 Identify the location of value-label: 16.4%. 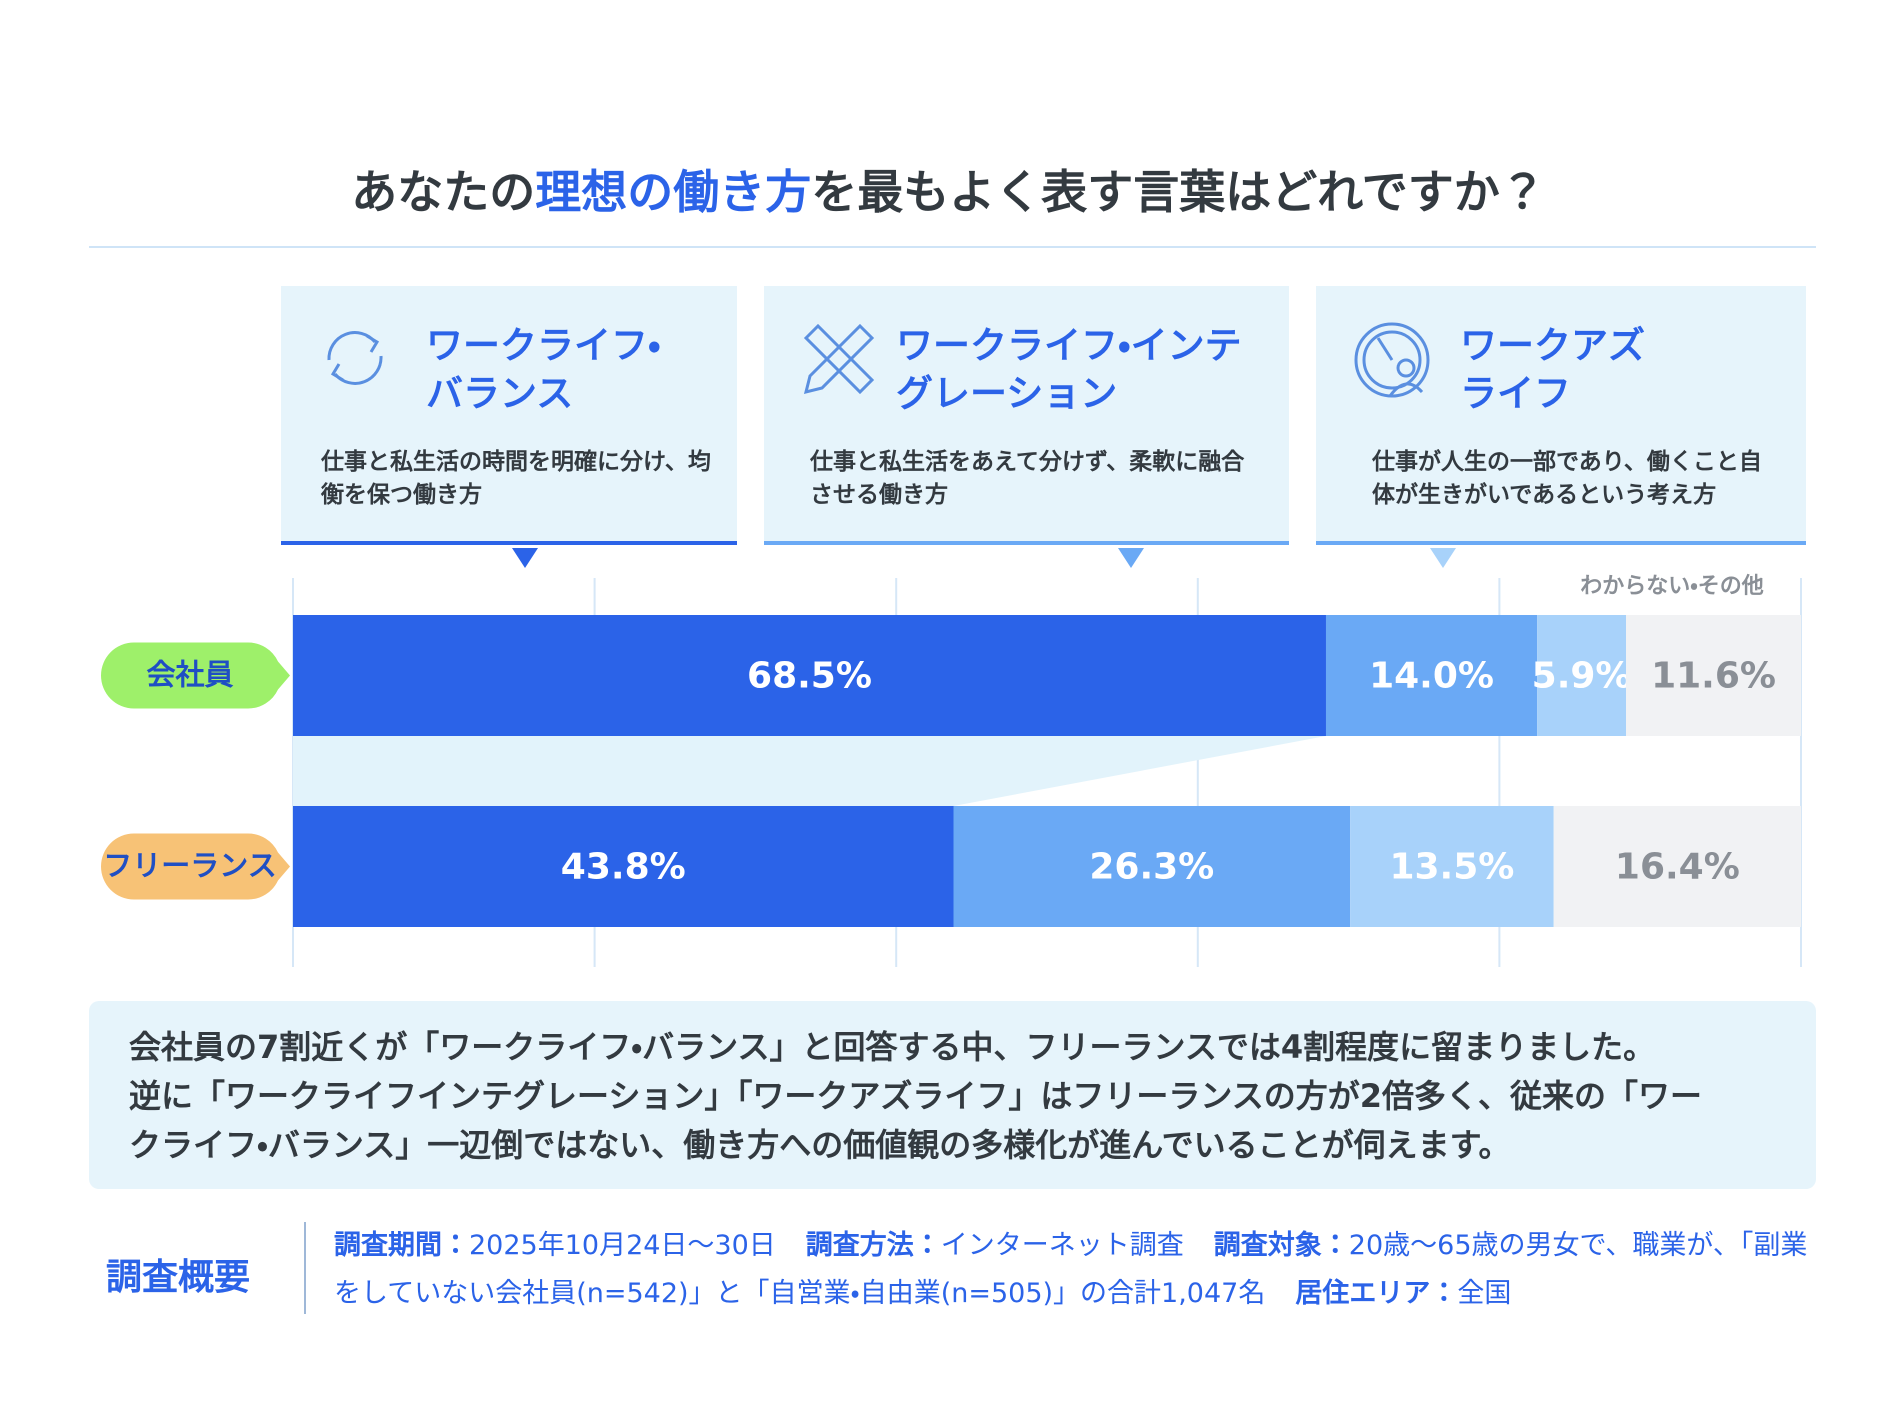
(1677, 867).